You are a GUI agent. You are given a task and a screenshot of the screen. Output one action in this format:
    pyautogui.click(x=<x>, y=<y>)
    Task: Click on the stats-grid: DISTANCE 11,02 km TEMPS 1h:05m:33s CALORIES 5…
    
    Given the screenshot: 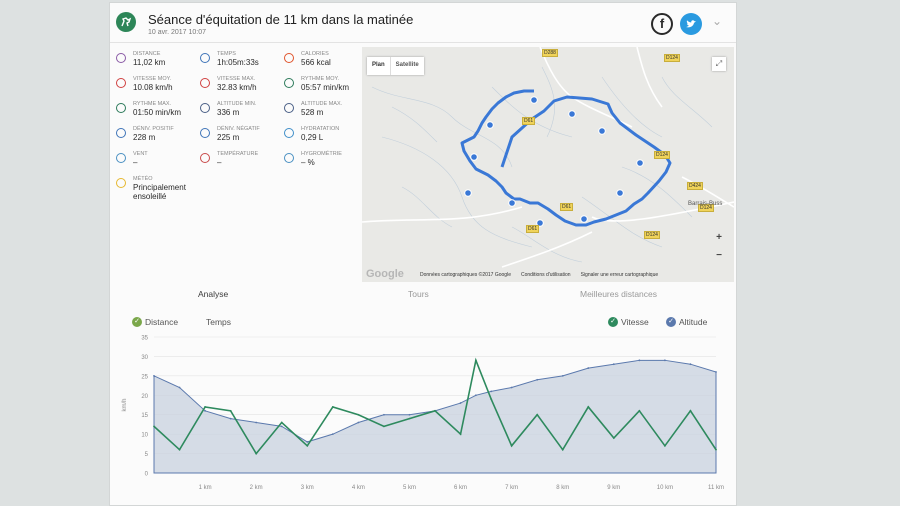 What is the action you would take?
    pyautogui.click(x=237, y=165)
    